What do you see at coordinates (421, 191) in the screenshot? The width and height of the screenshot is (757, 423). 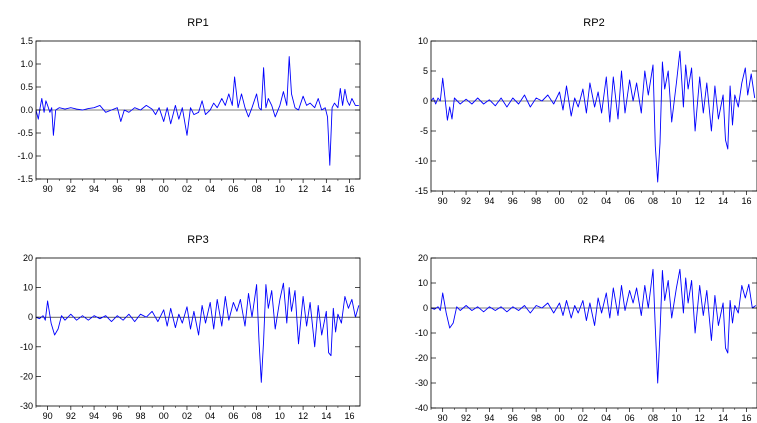 I see `y-tick-label: -15` at bounding box center [421, 191].